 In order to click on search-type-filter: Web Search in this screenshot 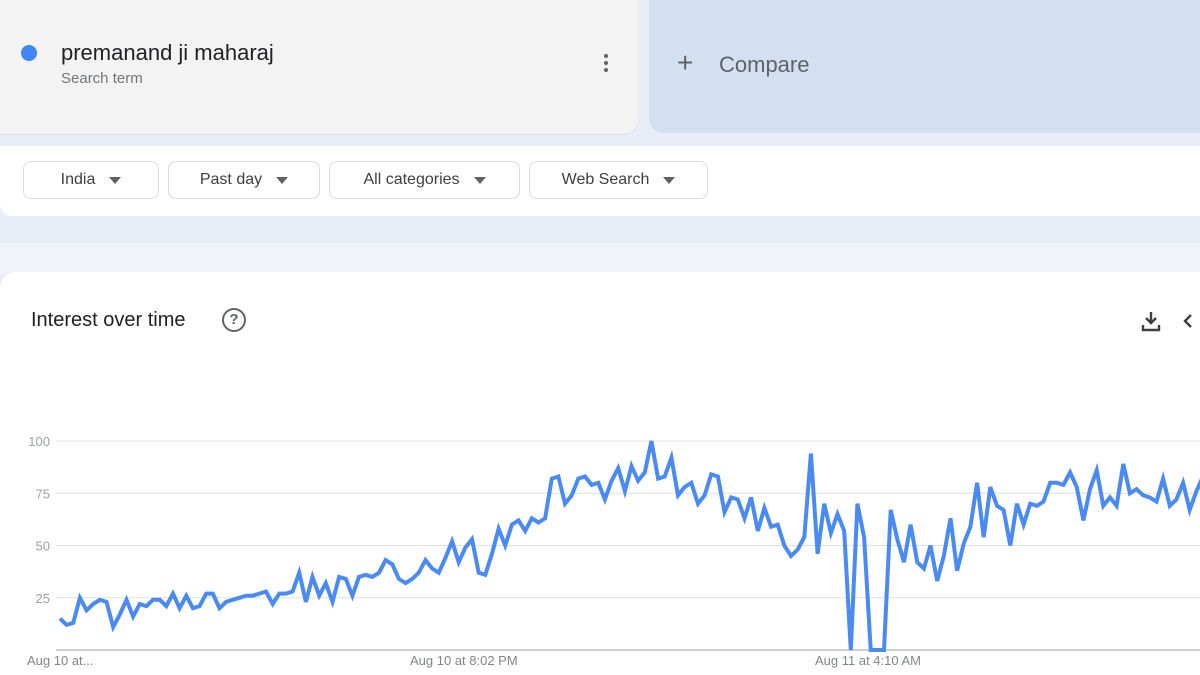, I will do `click(618, 180)`.